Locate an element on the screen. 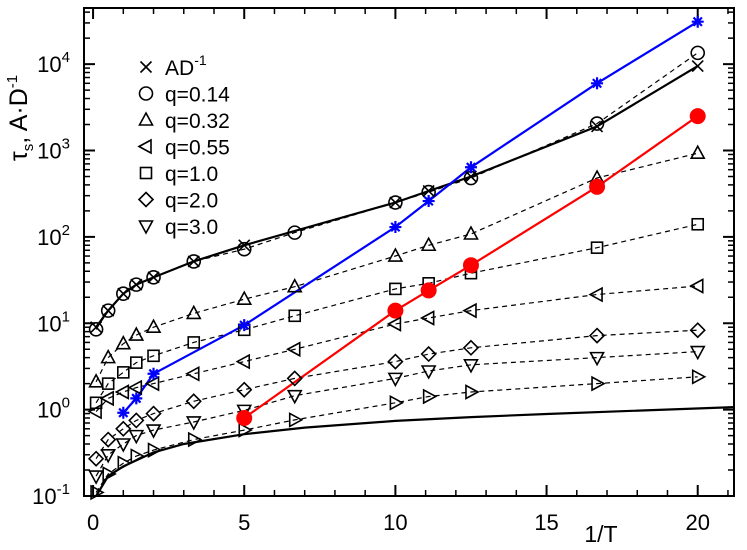 This screenshot has width=747, height=550. y-tick-label-exp: 2 is located at coordinates (66, 230).